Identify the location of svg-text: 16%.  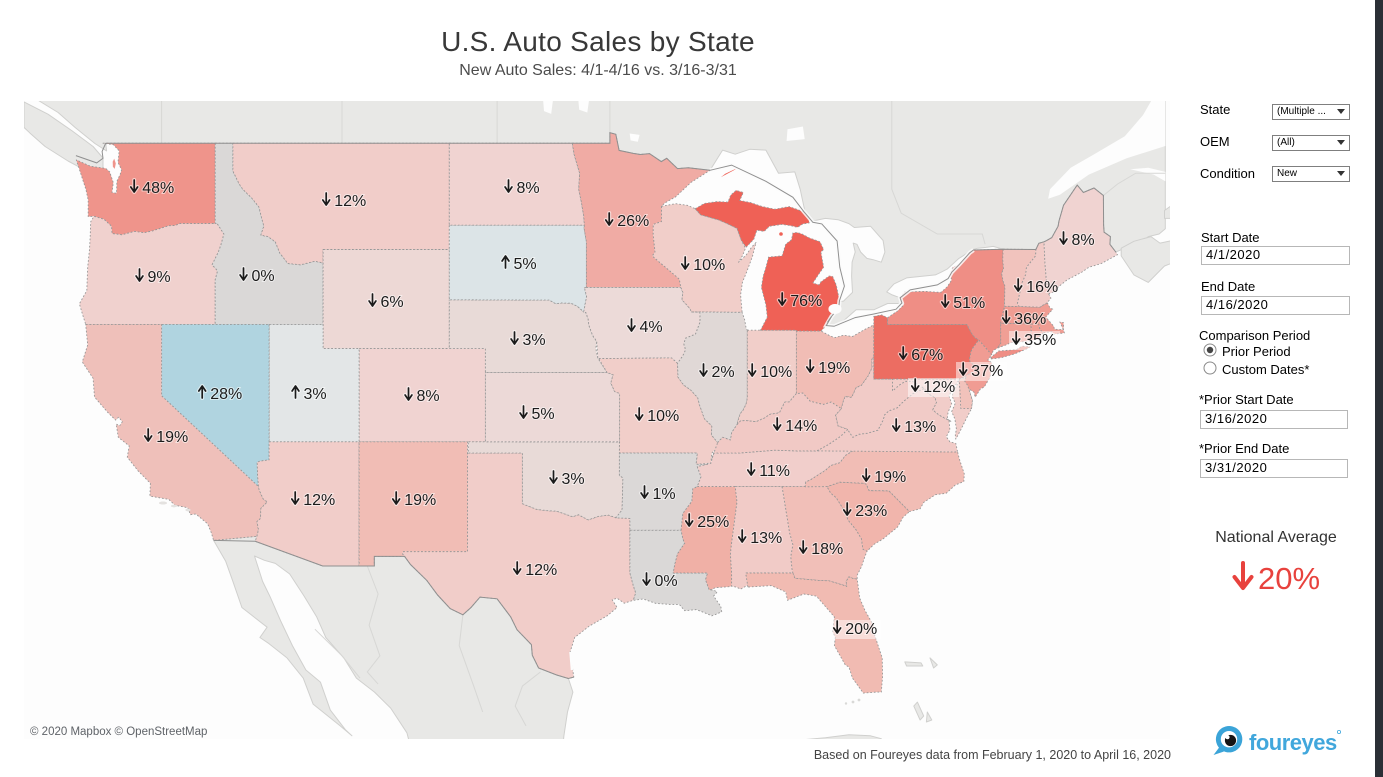
(1042, 287).